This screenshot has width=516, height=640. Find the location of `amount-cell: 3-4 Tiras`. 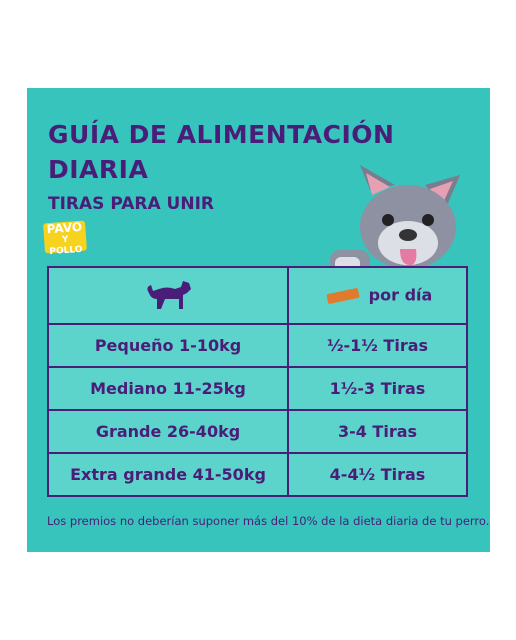

amount-cell: 3-4 Tiras is located at coordinates (377, 431).